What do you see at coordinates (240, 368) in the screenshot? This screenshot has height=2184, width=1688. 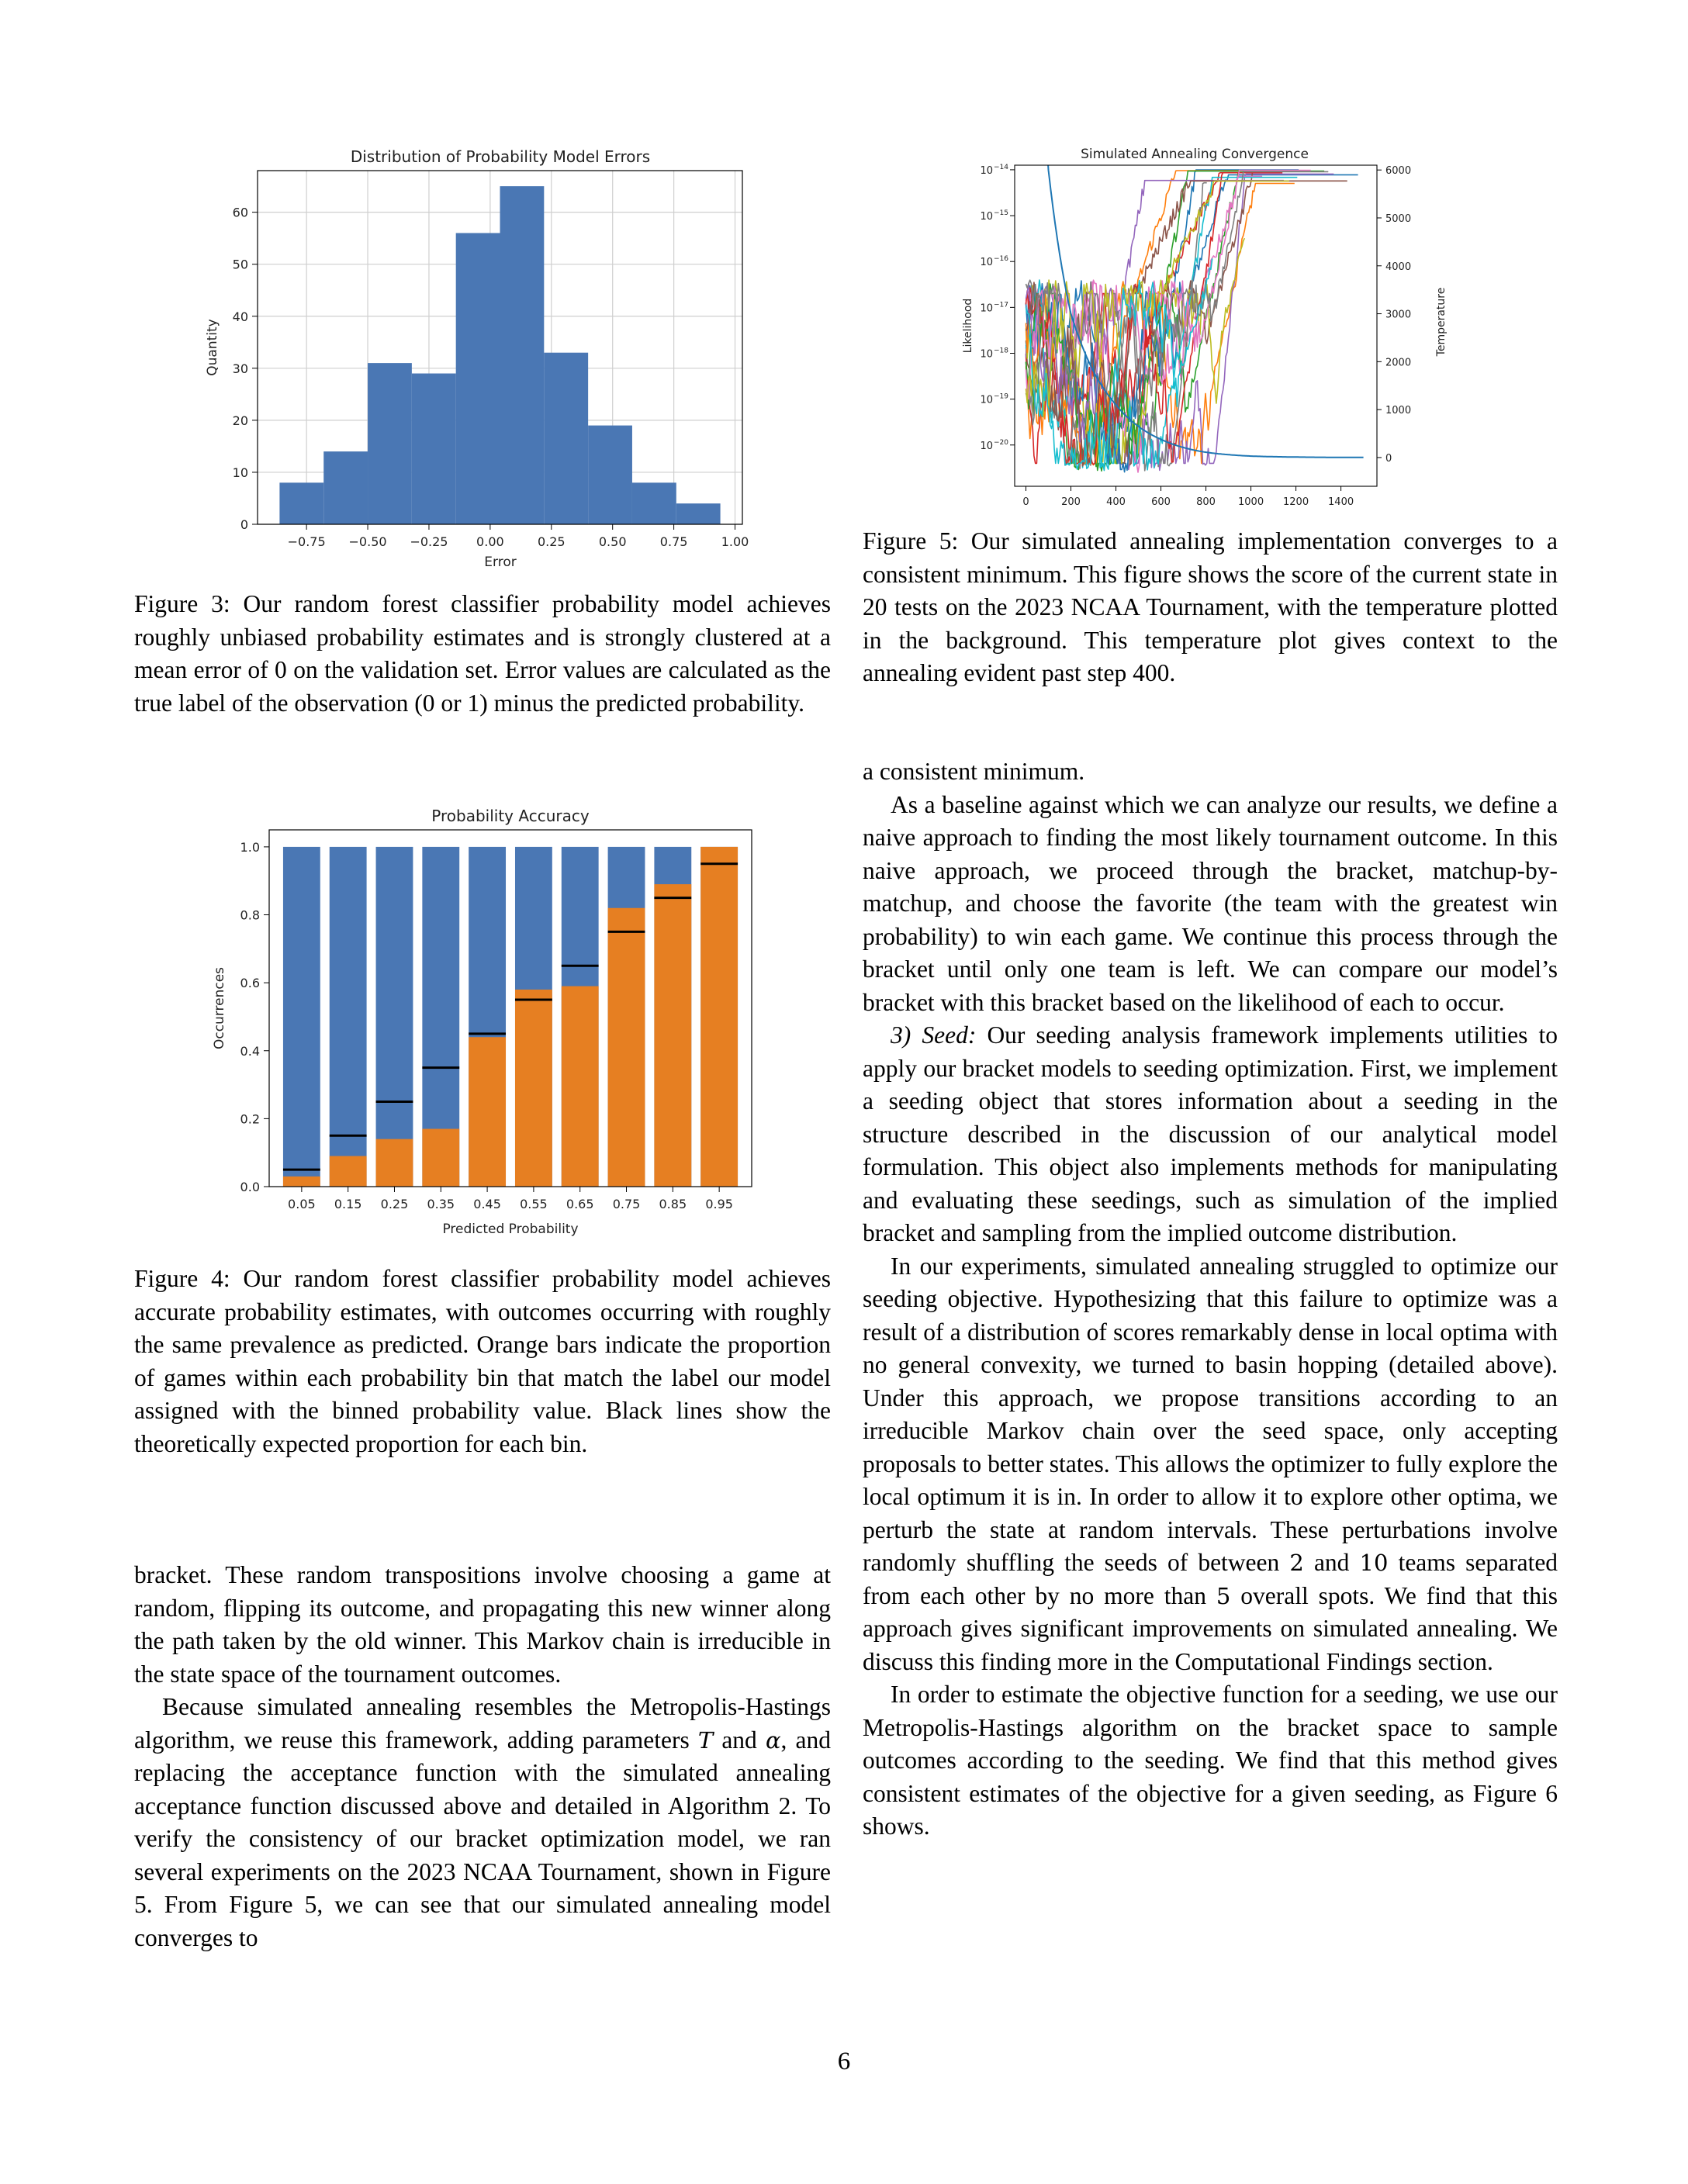 I see `y-tick-label: 30` at bounding box center [240, 368].